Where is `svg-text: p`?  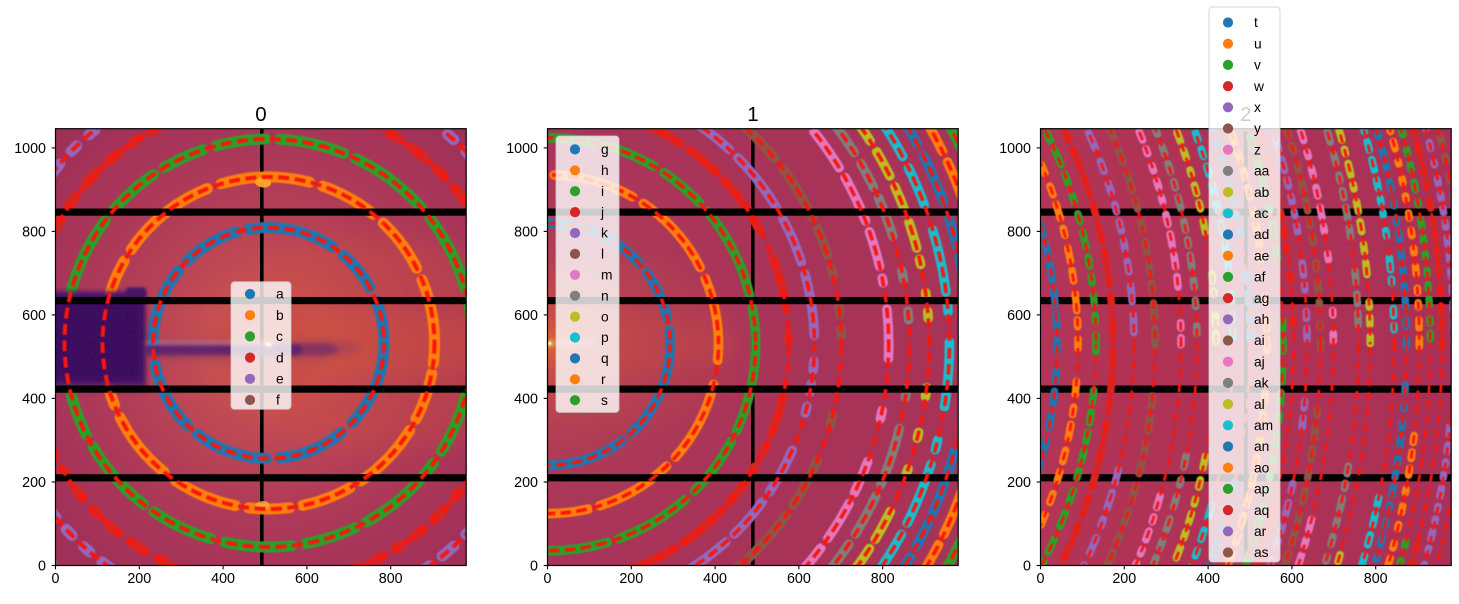
svg-text: p is located at coordinates (605, 337).